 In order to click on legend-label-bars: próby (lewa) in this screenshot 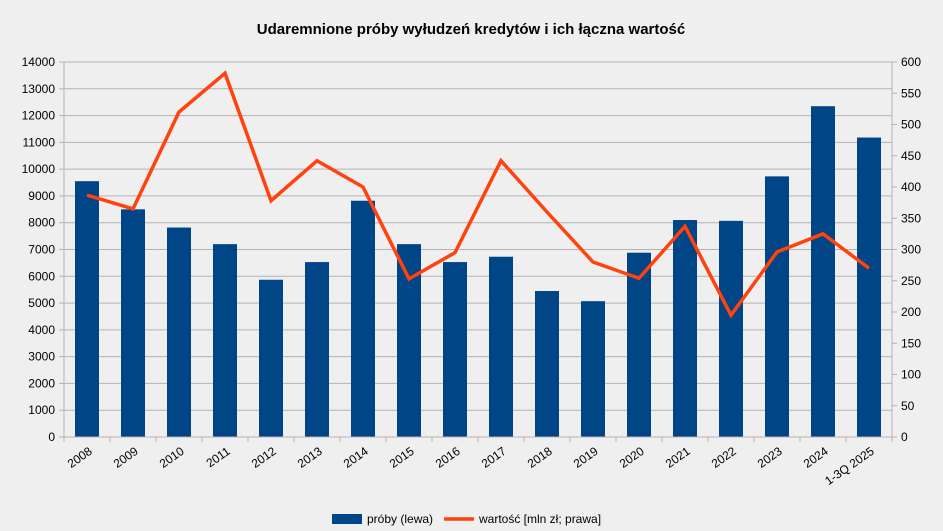, I will do `click(400, 519)`.